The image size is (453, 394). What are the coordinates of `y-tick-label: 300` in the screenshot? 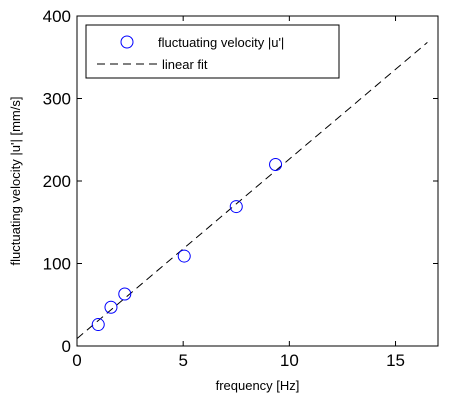 It's located at (57, 99).